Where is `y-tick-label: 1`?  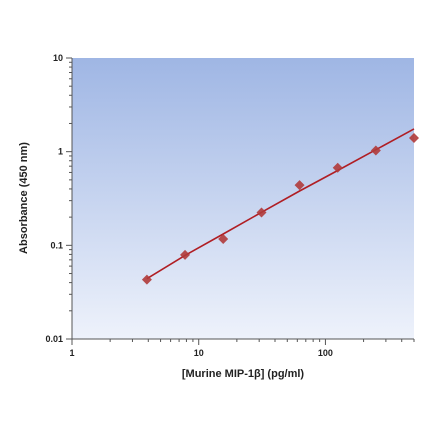 y-tick-label: 1 is located at coordinates (60, 152).